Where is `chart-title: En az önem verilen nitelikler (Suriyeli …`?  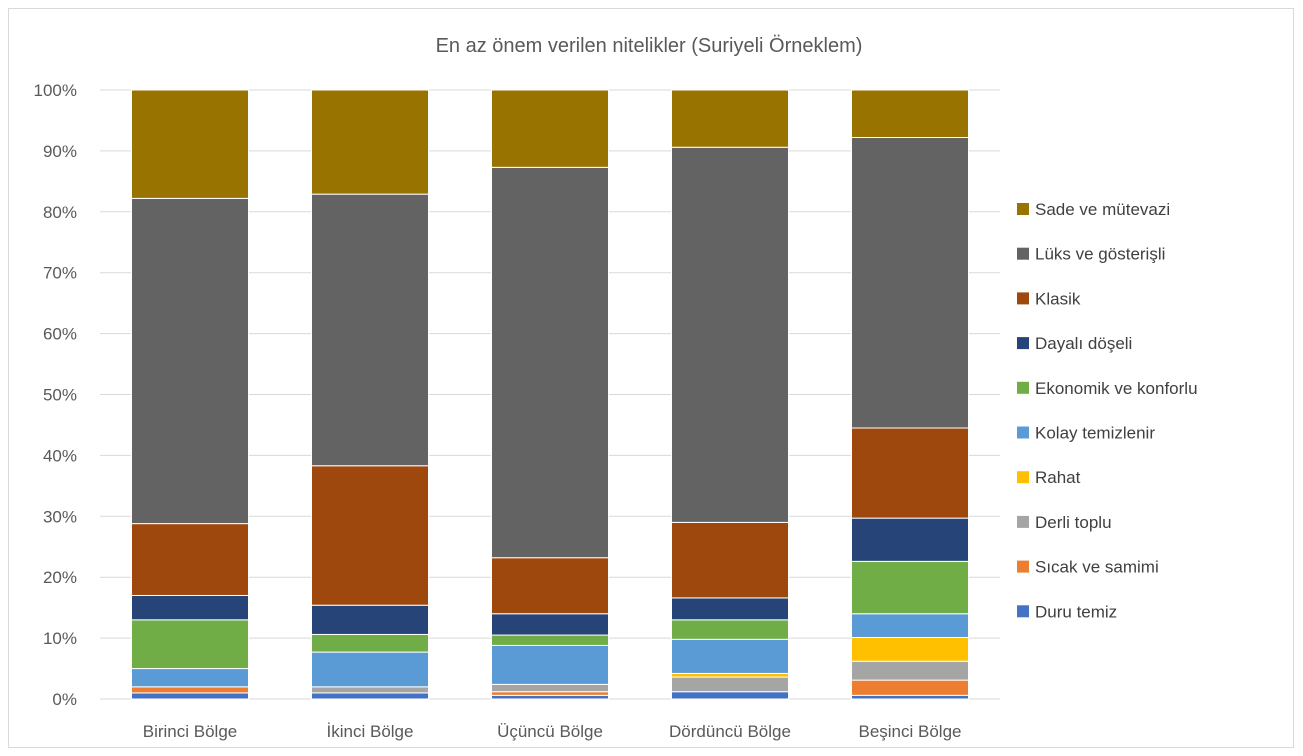
chart-title: En az önem verilen nitelikler (Suriyeli … is located at coordinates (649, 46).